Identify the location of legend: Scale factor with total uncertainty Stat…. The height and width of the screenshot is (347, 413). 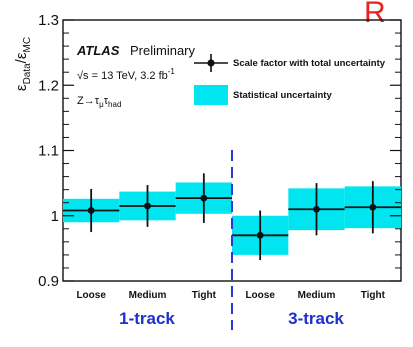
(290, 79).